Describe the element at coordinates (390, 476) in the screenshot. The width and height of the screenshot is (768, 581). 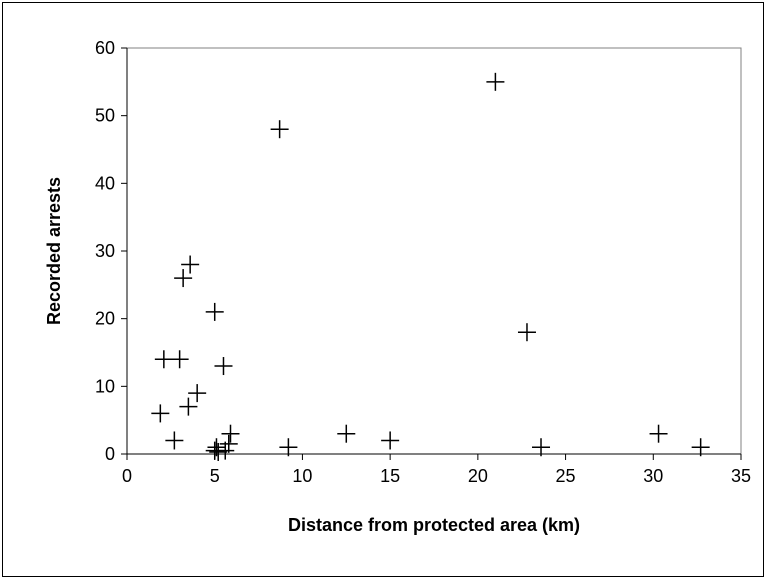
I see `x-tick-label: 15` at that location.